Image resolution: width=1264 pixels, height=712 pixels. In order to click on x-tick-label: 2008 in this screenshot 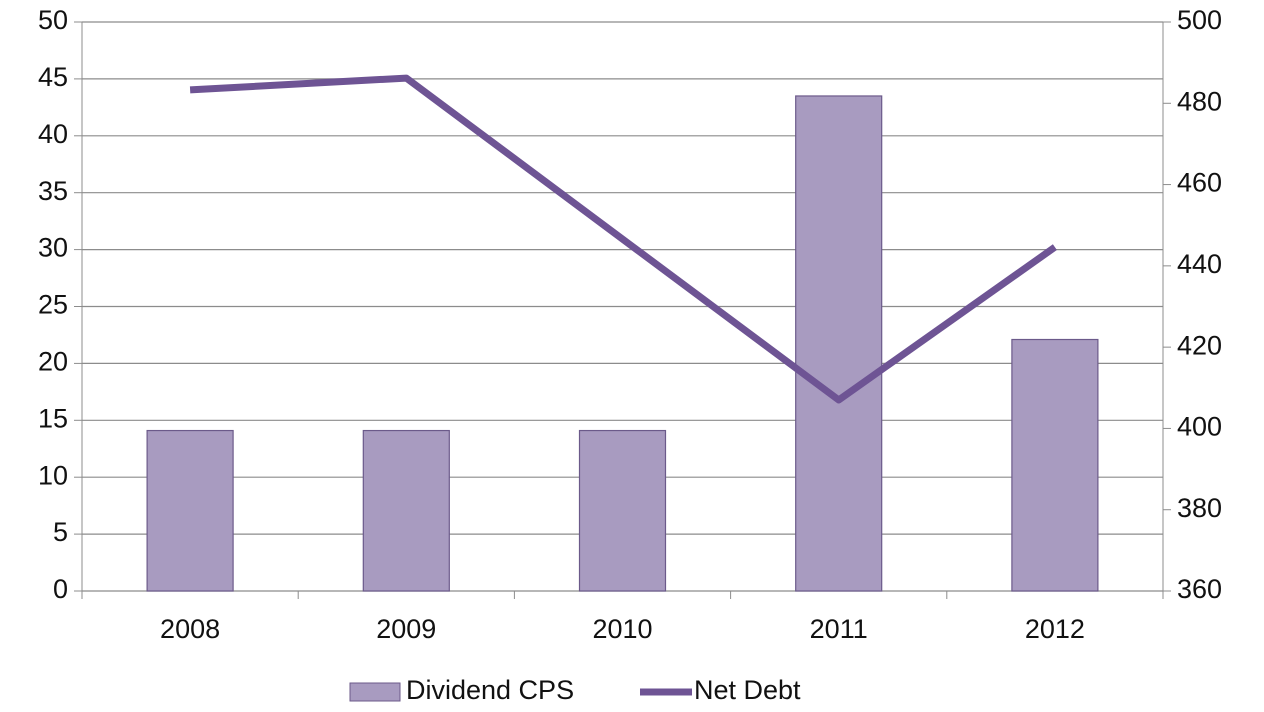, I will do `click(190, 629)`.